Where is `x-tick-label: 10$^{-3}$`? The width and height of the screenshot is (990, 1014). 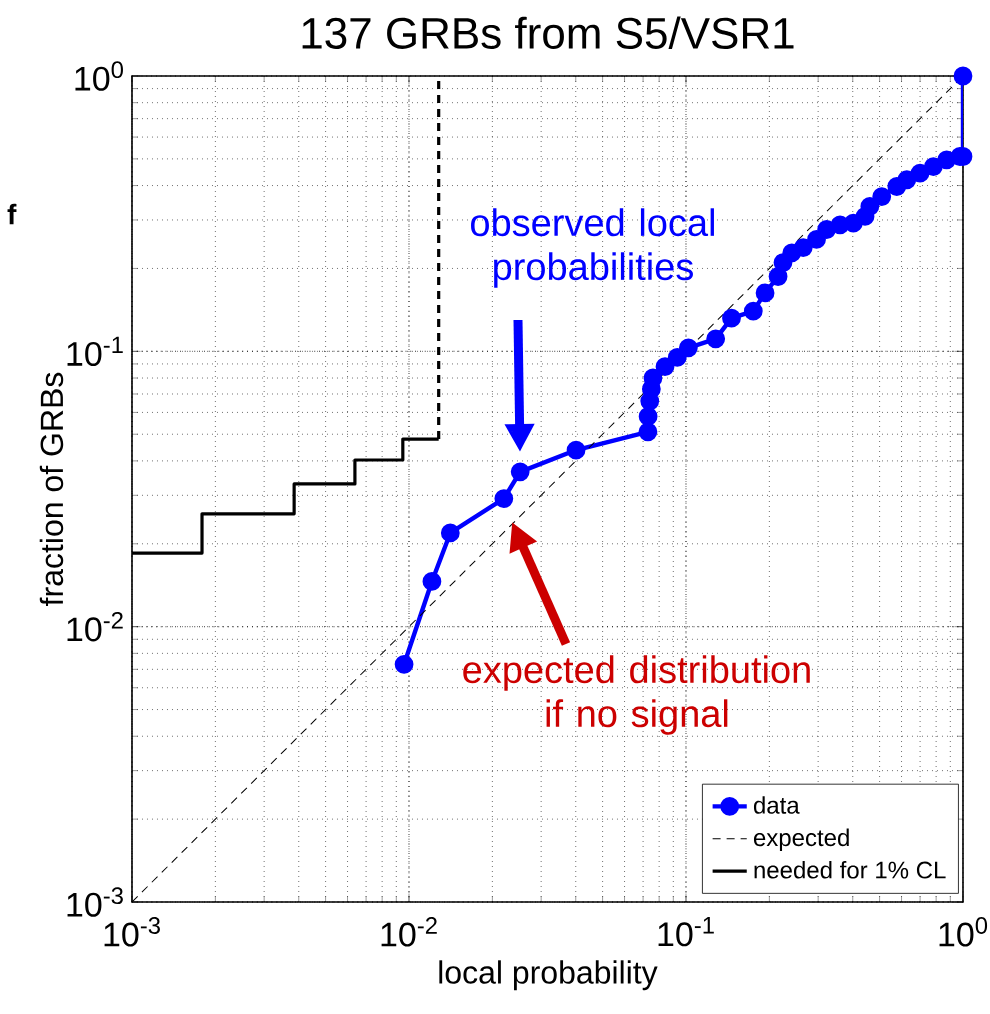 x-tick-label: 10$^{-3}$ is located at coordinates (132, 932).